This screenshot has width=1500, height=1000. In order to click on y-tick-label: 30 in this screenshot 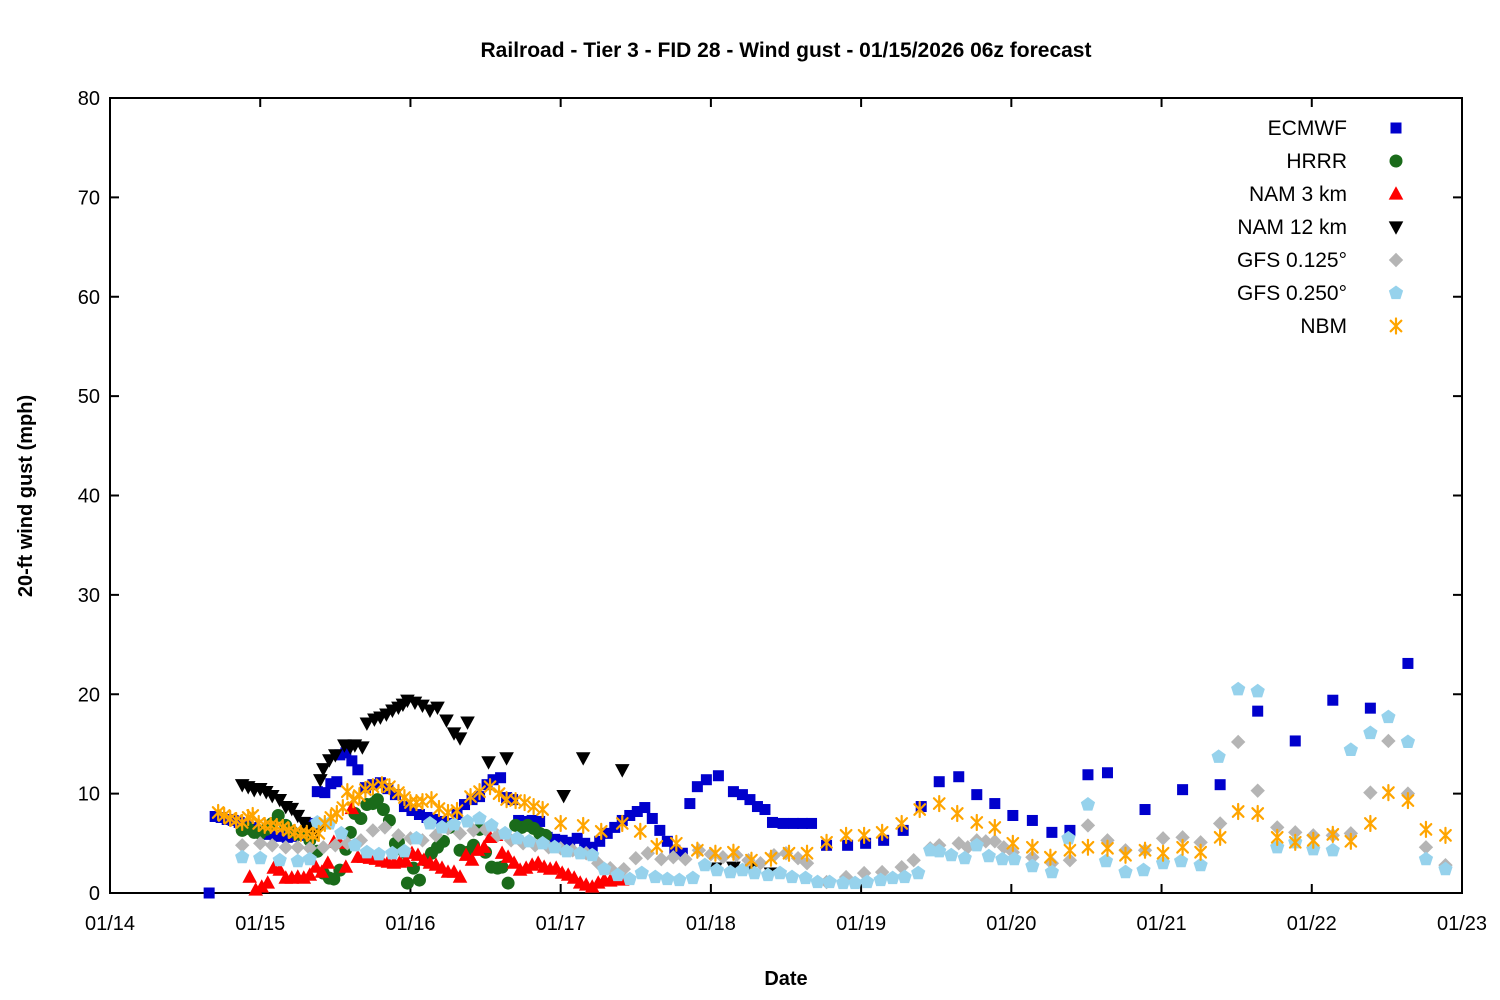, I will do `click(89, 596)`.